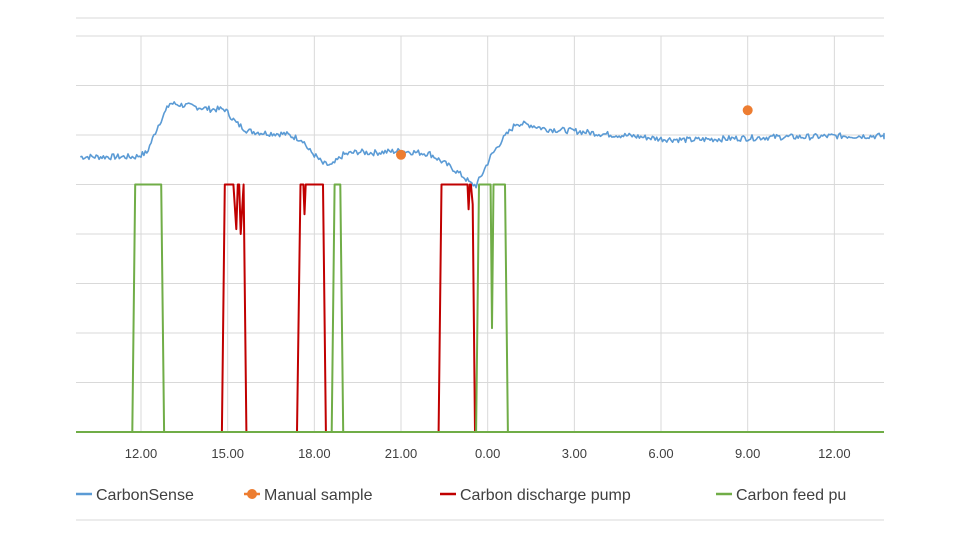  I want to click on legend-label: Carbon discharge pump, so click(545, 495).